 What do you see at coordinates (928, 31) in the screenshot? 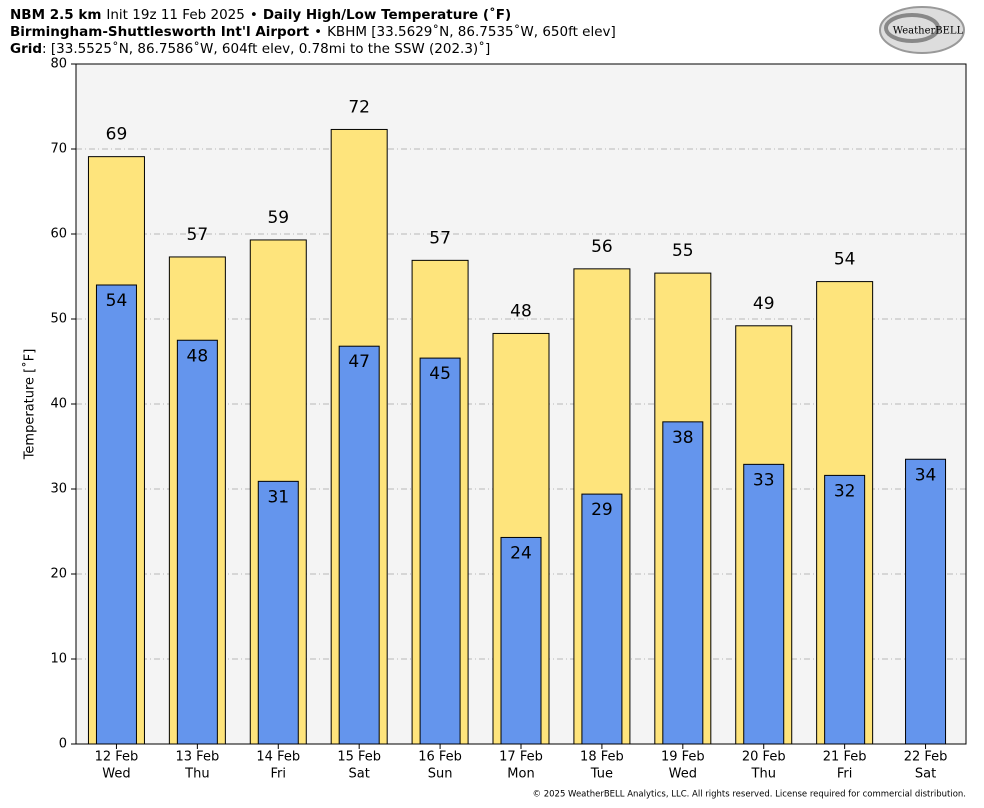
I see `logo-text: WeatherBELL` at bounding box center [928, 31].